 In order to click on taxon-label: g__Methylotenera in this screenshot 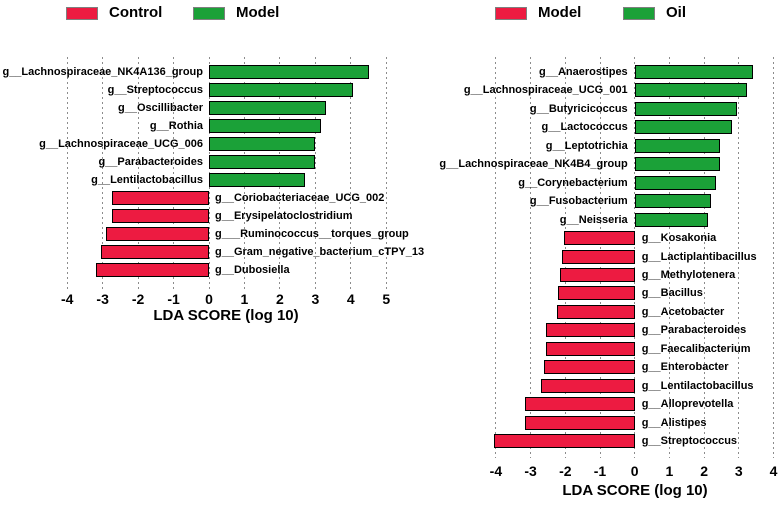, I will do `click(688, 274)`.